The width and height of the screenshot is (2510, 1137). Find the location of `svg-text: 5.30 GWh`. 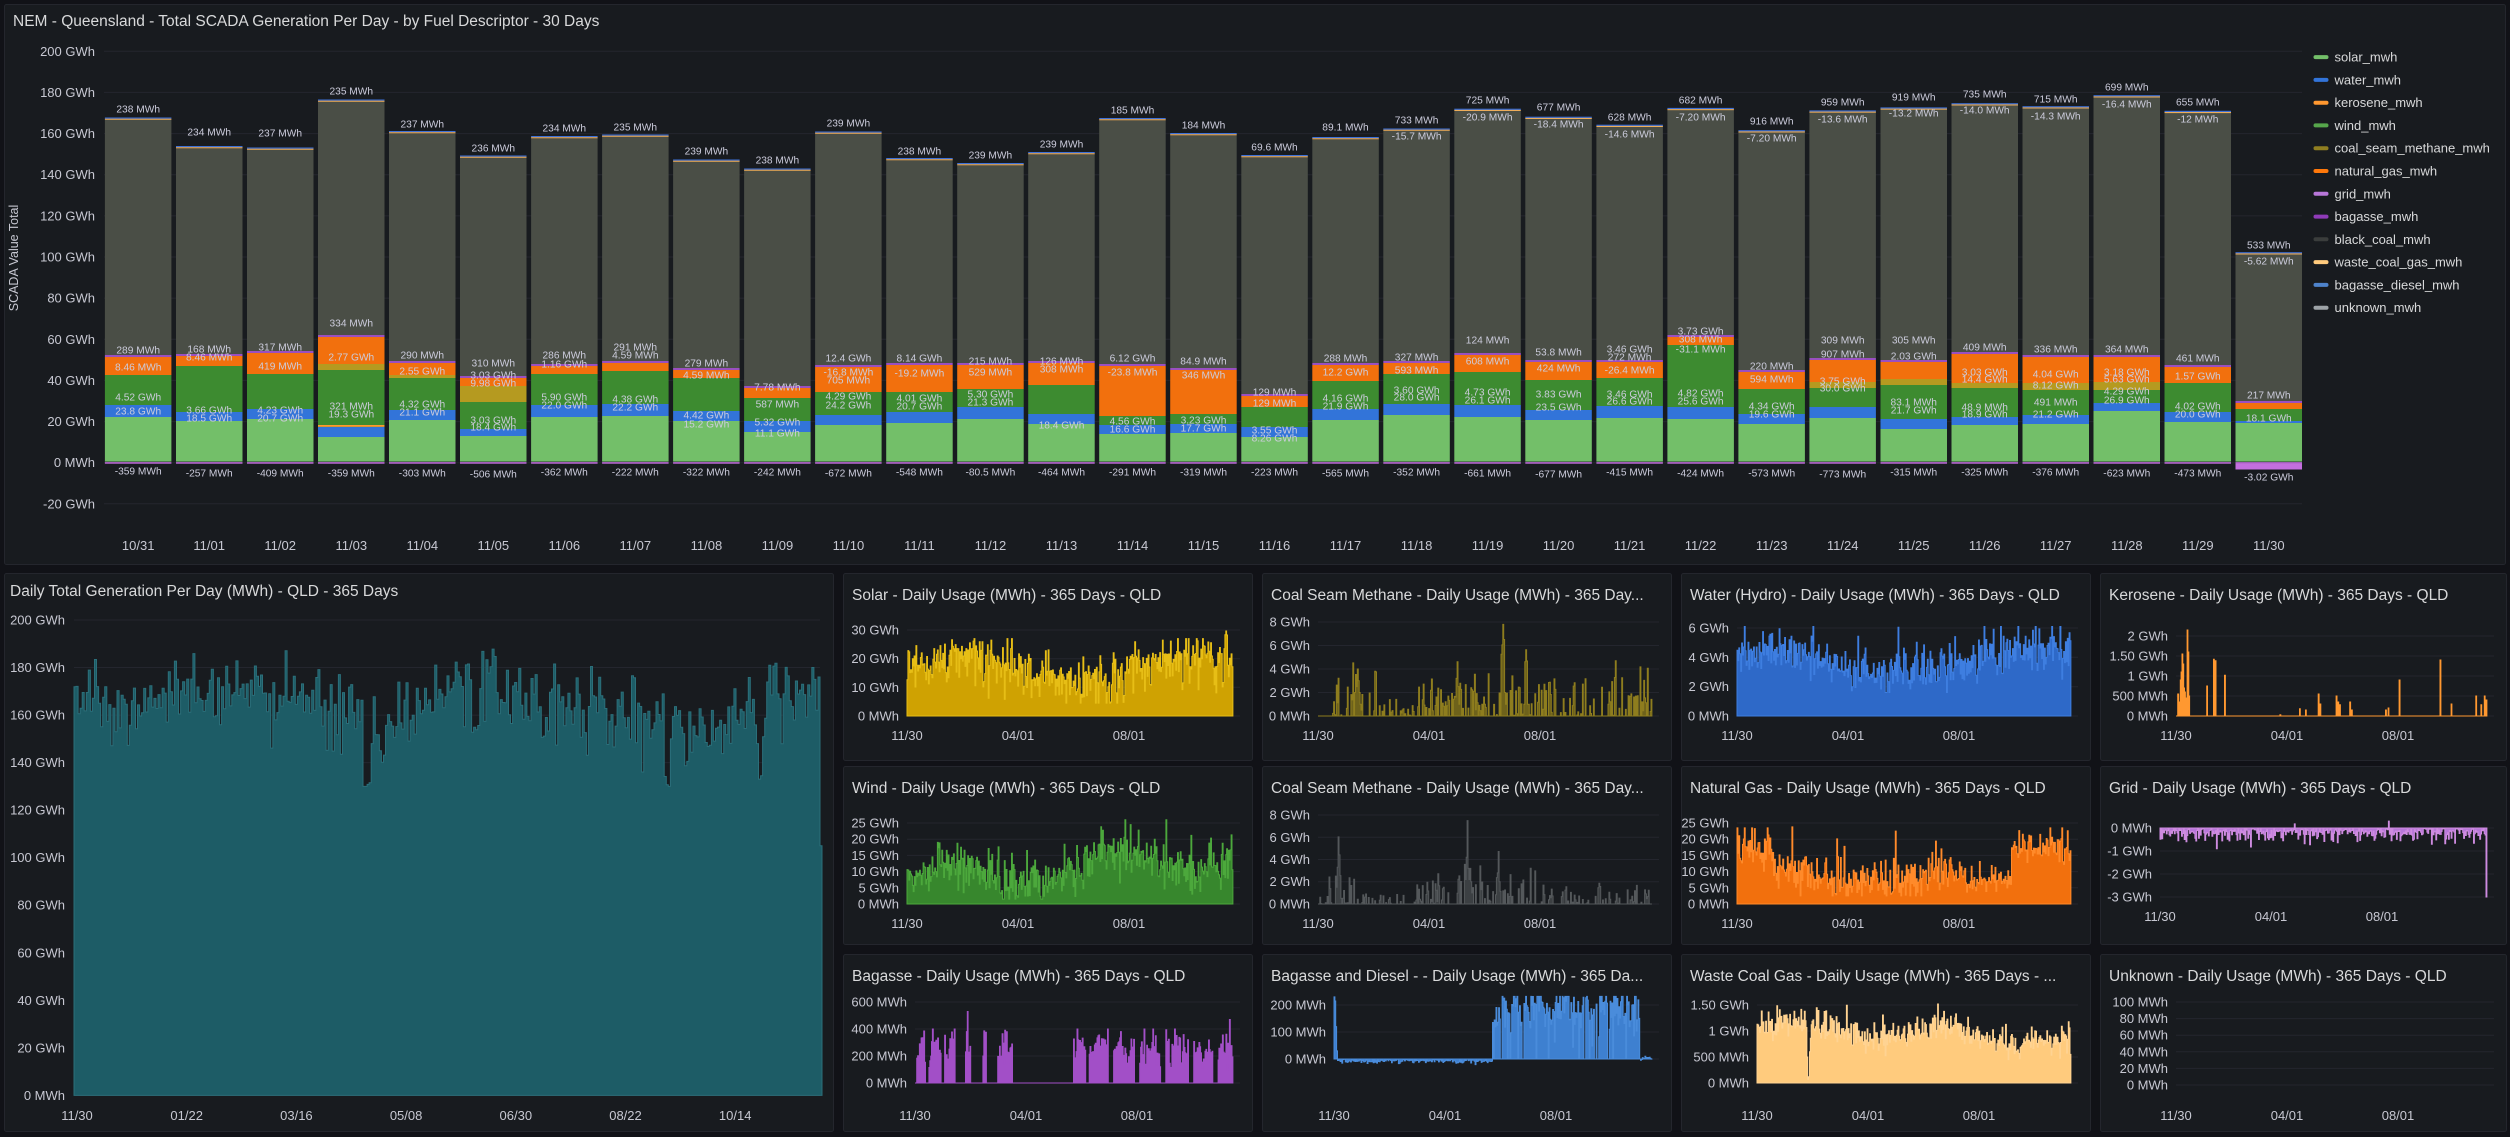

svg-text: 5.30 GWh is located at coordinates (990, 395).